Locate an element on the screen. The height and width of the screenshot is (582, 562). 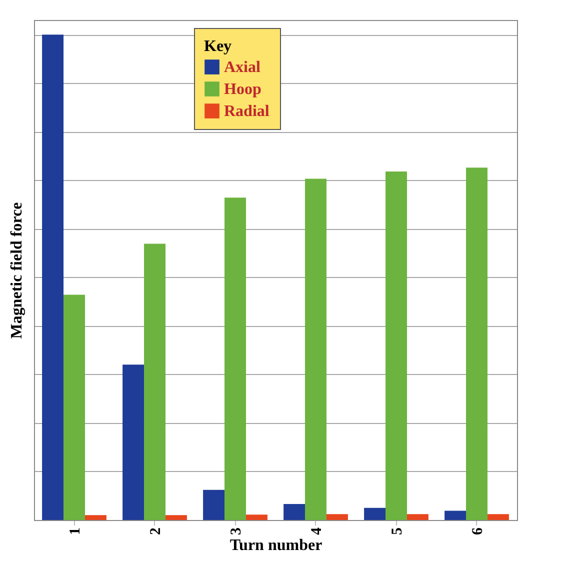
x-axis-title: Turn number is located at coordinates (276, 545).